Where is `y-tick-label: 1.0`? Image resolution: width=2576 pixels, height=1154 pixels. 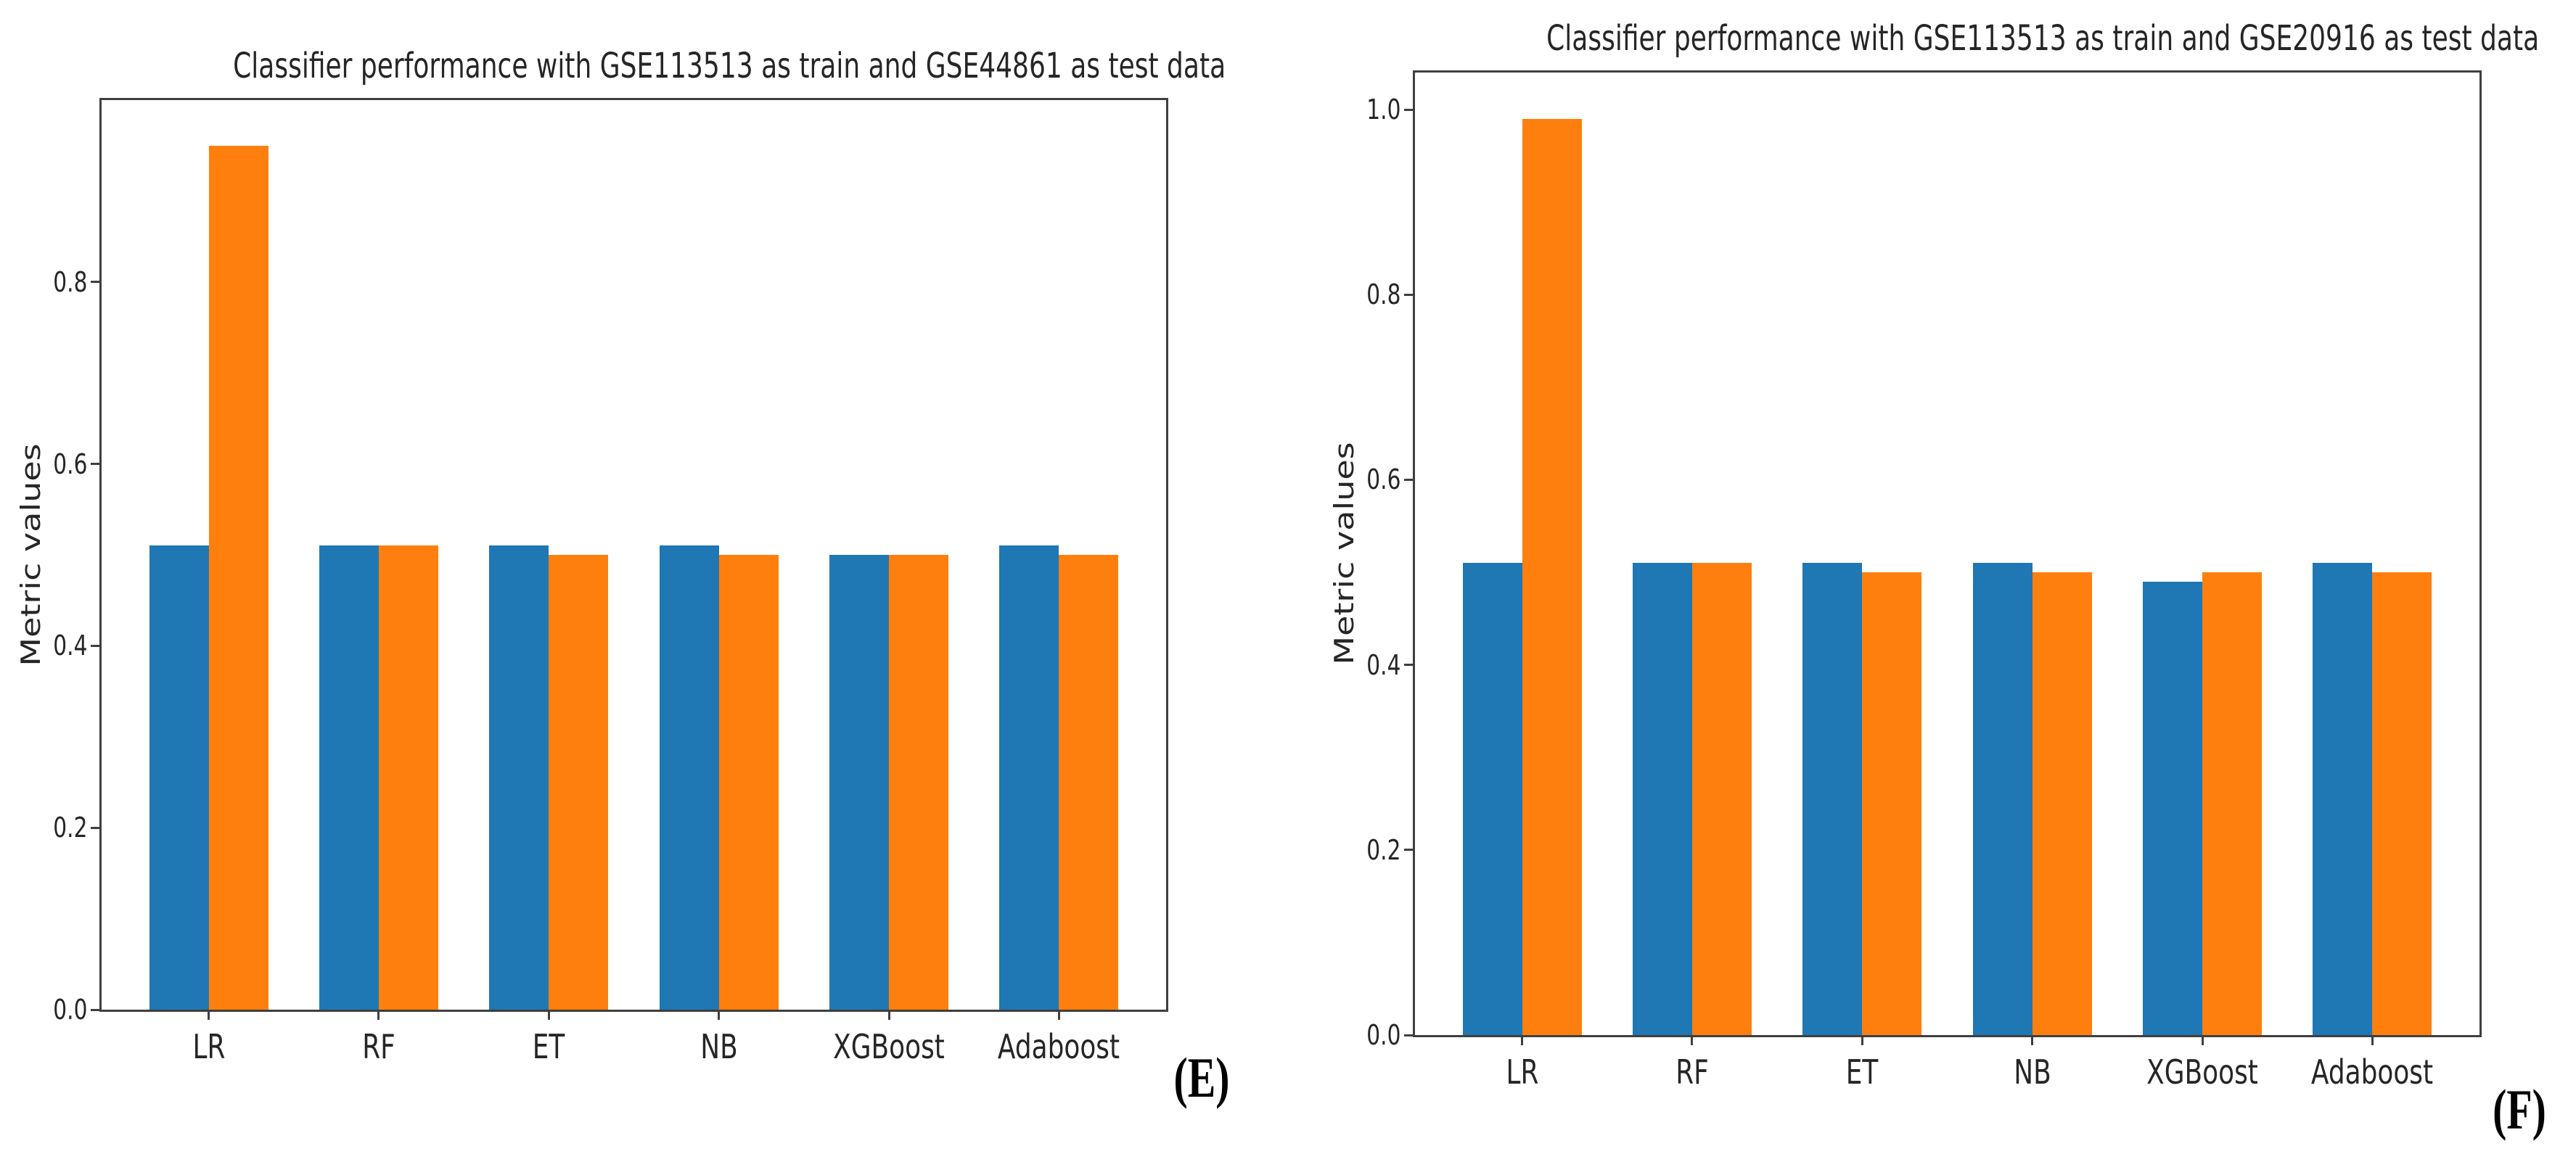 y-tick-label: 1.0 is located at coordinates (1383, 110).